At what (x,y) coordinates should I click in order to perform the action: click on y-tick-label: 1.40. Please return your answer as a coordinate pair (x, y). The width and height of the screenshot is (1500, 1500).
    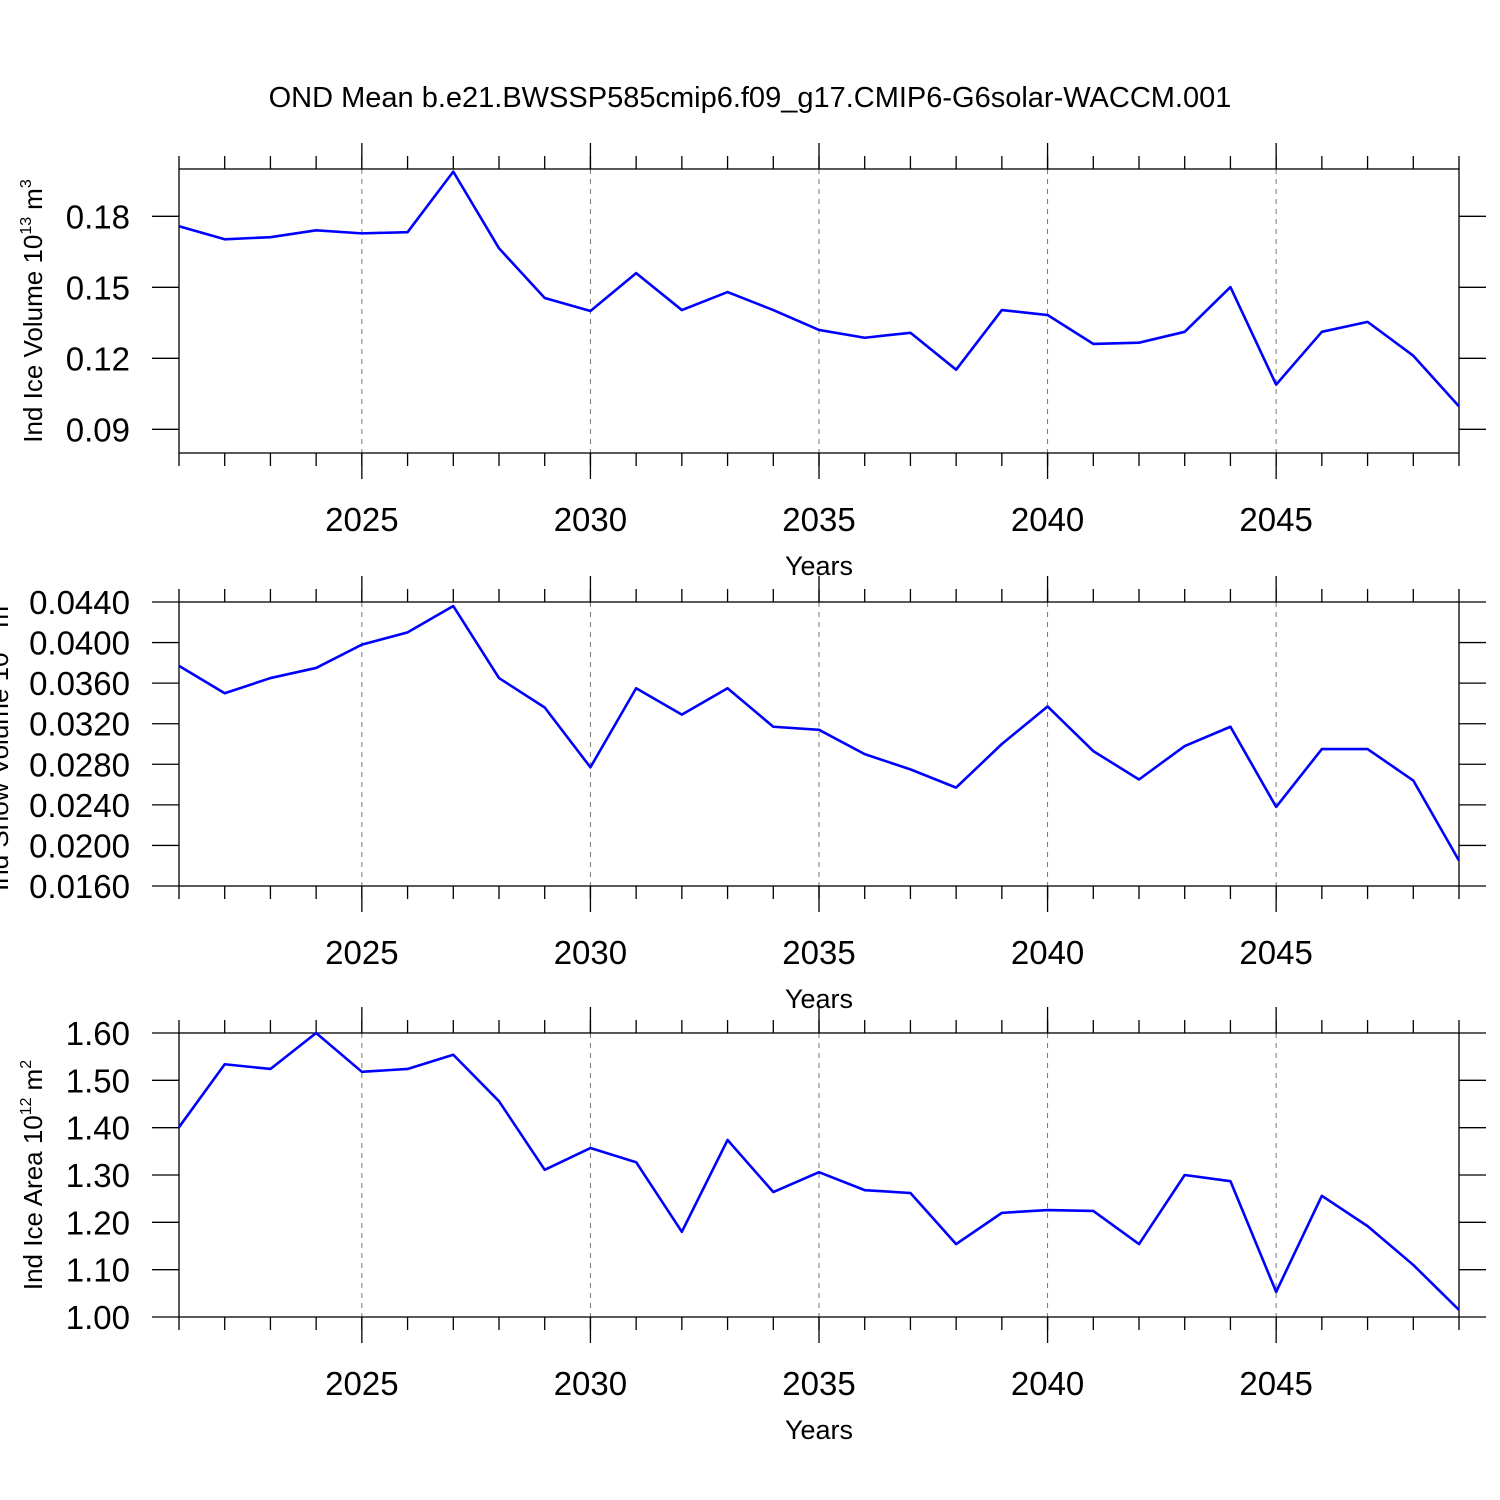
    Looking at the image, I should click on (98, 1128).